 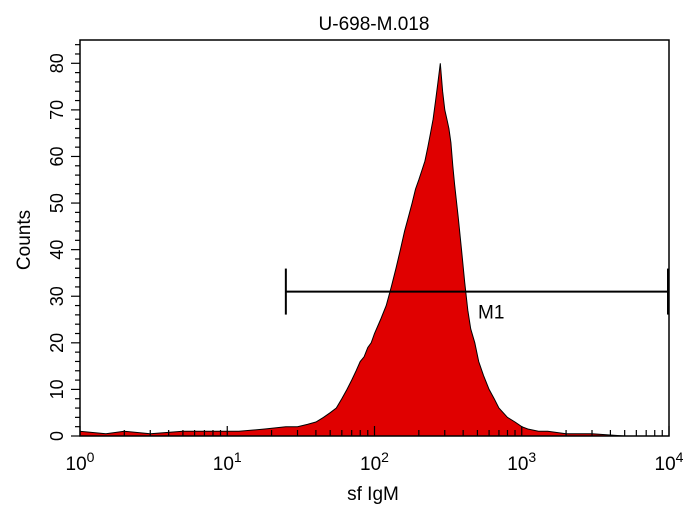 What do you see at coordinates (57, 250) in the screenshot?
I see `y-tick-label: 40` at bounding box center [57, 250].